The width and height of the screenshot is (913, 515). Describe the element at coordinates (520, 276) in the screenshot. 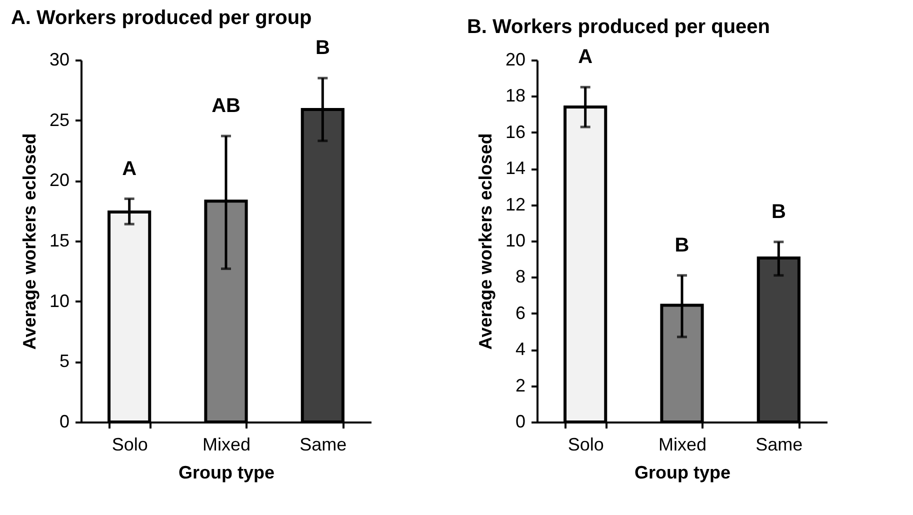

I see `y-tick-label: 8` at that location.